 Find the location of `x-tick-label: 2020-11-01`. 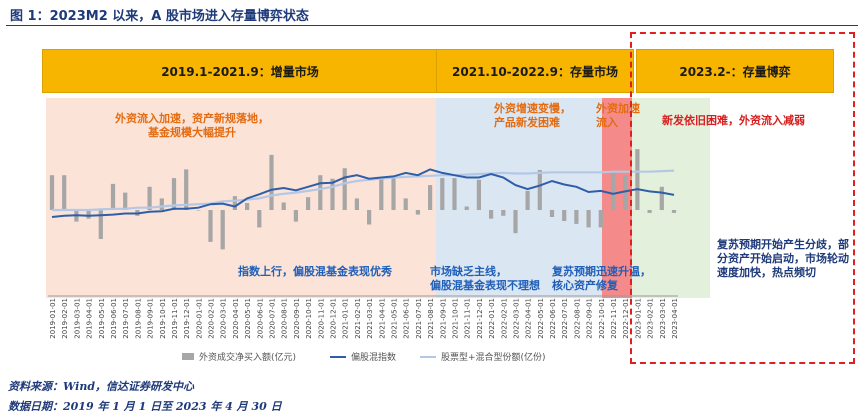

x-tick-label: 2020-11-01 is located at coordinates (321, 318).